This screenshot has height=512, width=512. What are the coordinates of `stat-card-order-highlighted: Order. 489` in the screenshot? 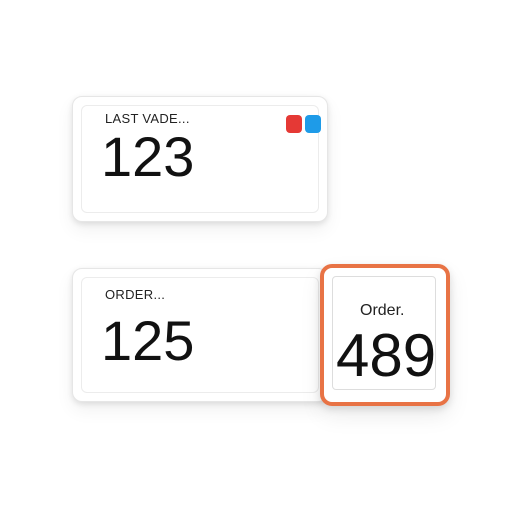 It's located at (385, 335).